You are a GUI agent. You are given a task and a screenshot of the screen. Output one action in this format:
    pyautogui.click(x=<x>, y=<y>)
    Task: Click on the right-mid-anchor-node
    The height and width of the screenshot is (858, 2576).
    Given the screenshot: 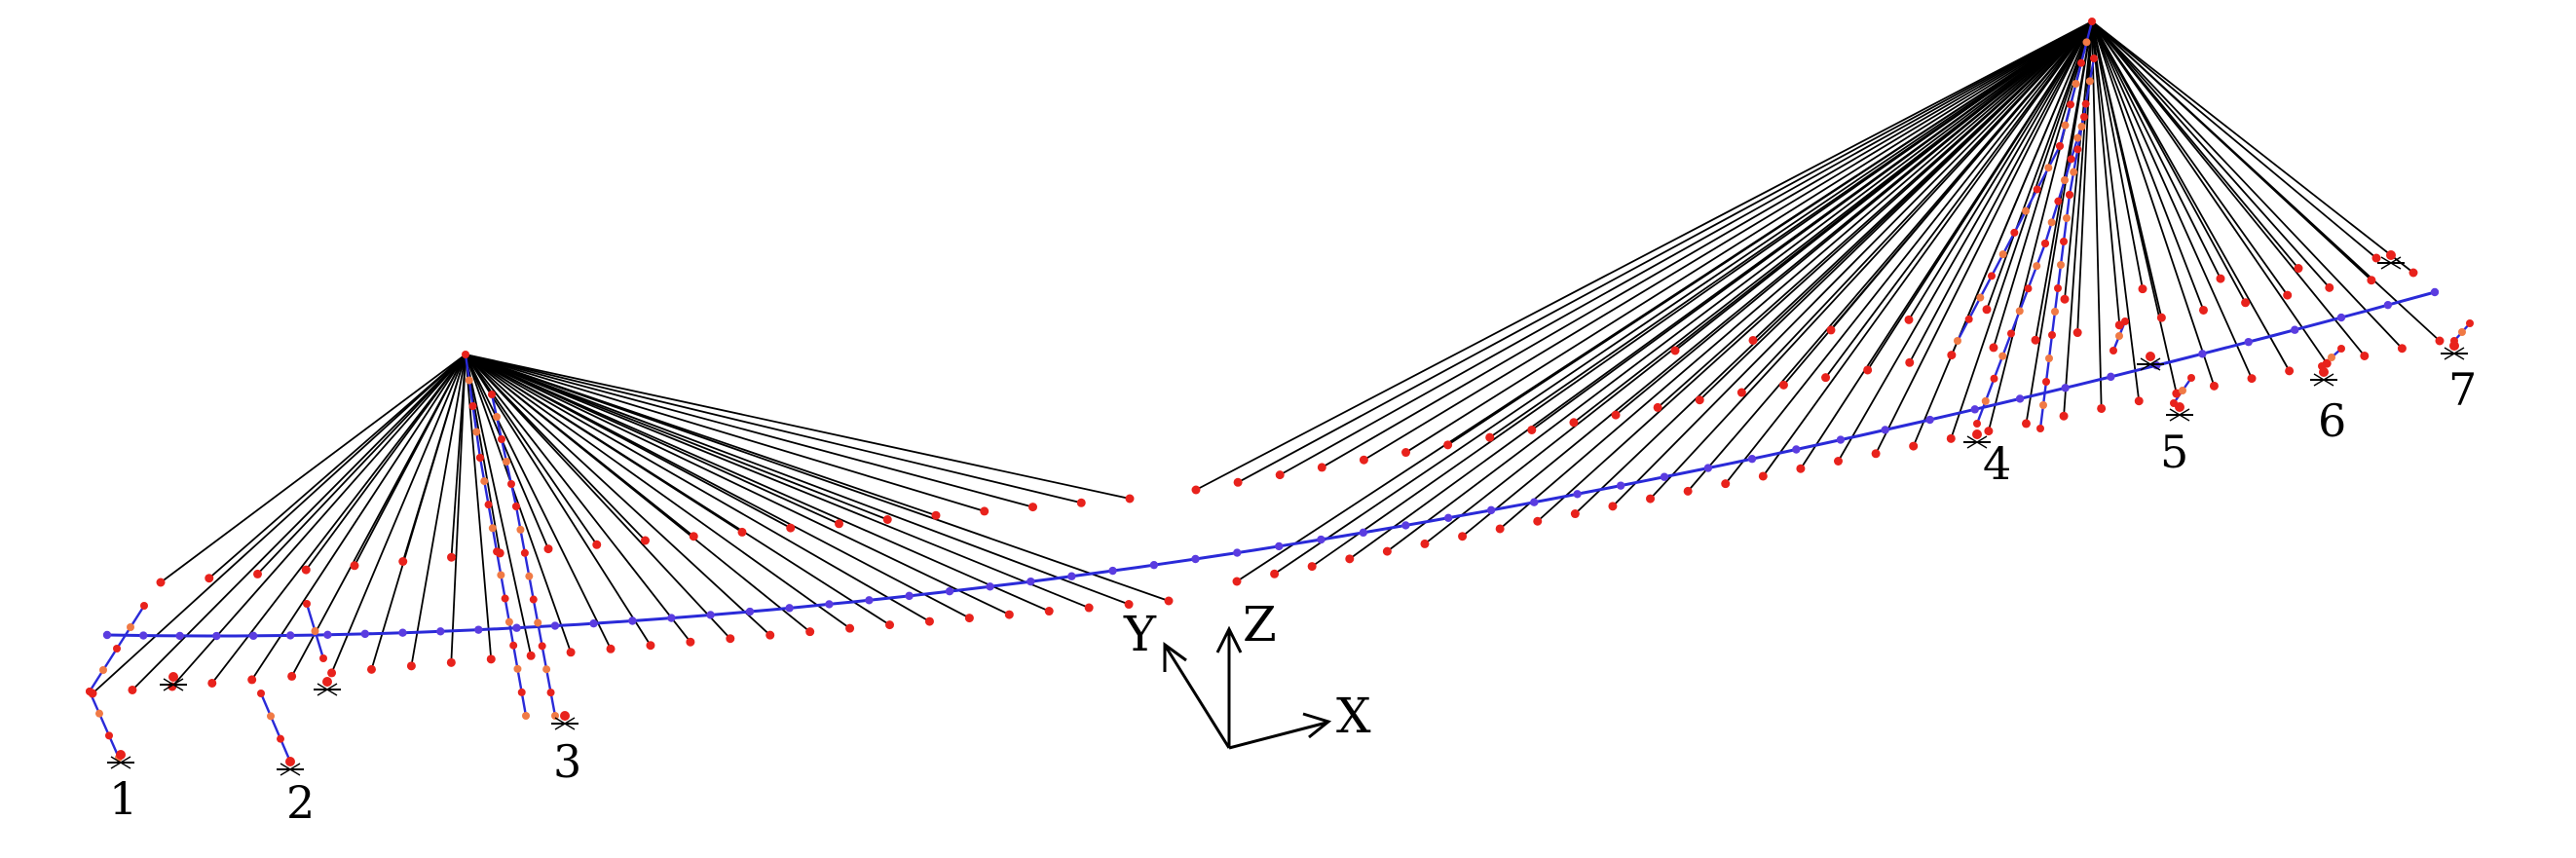 What is the action you would take?
    pyautogui.click(x=2142, y=289)
    